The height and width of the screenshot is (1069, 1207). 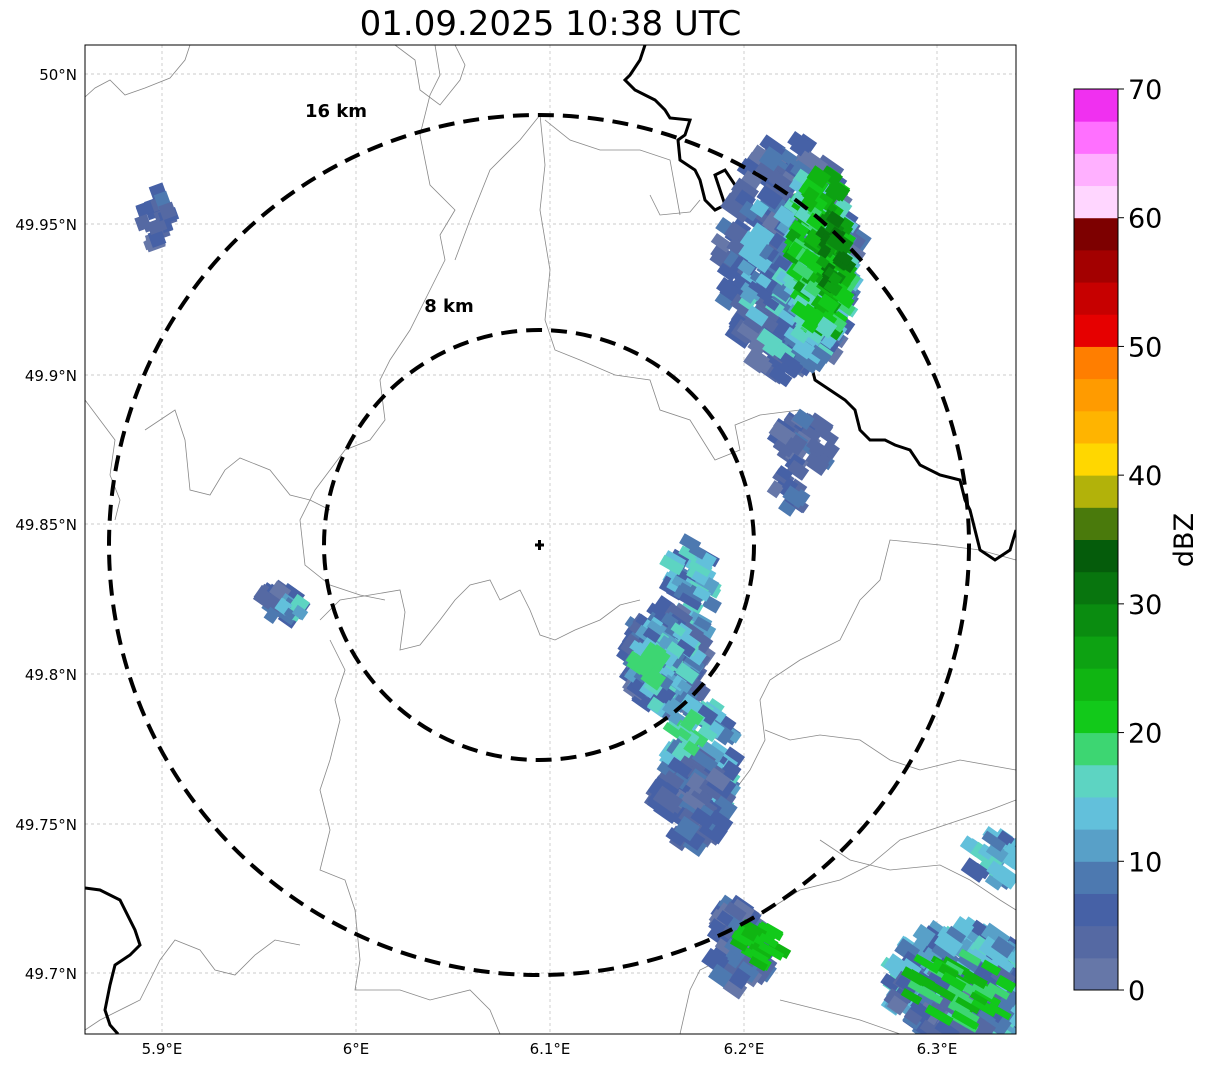 I want to click on y-tick-label: 49.85°N, so click(x=46, y=525).